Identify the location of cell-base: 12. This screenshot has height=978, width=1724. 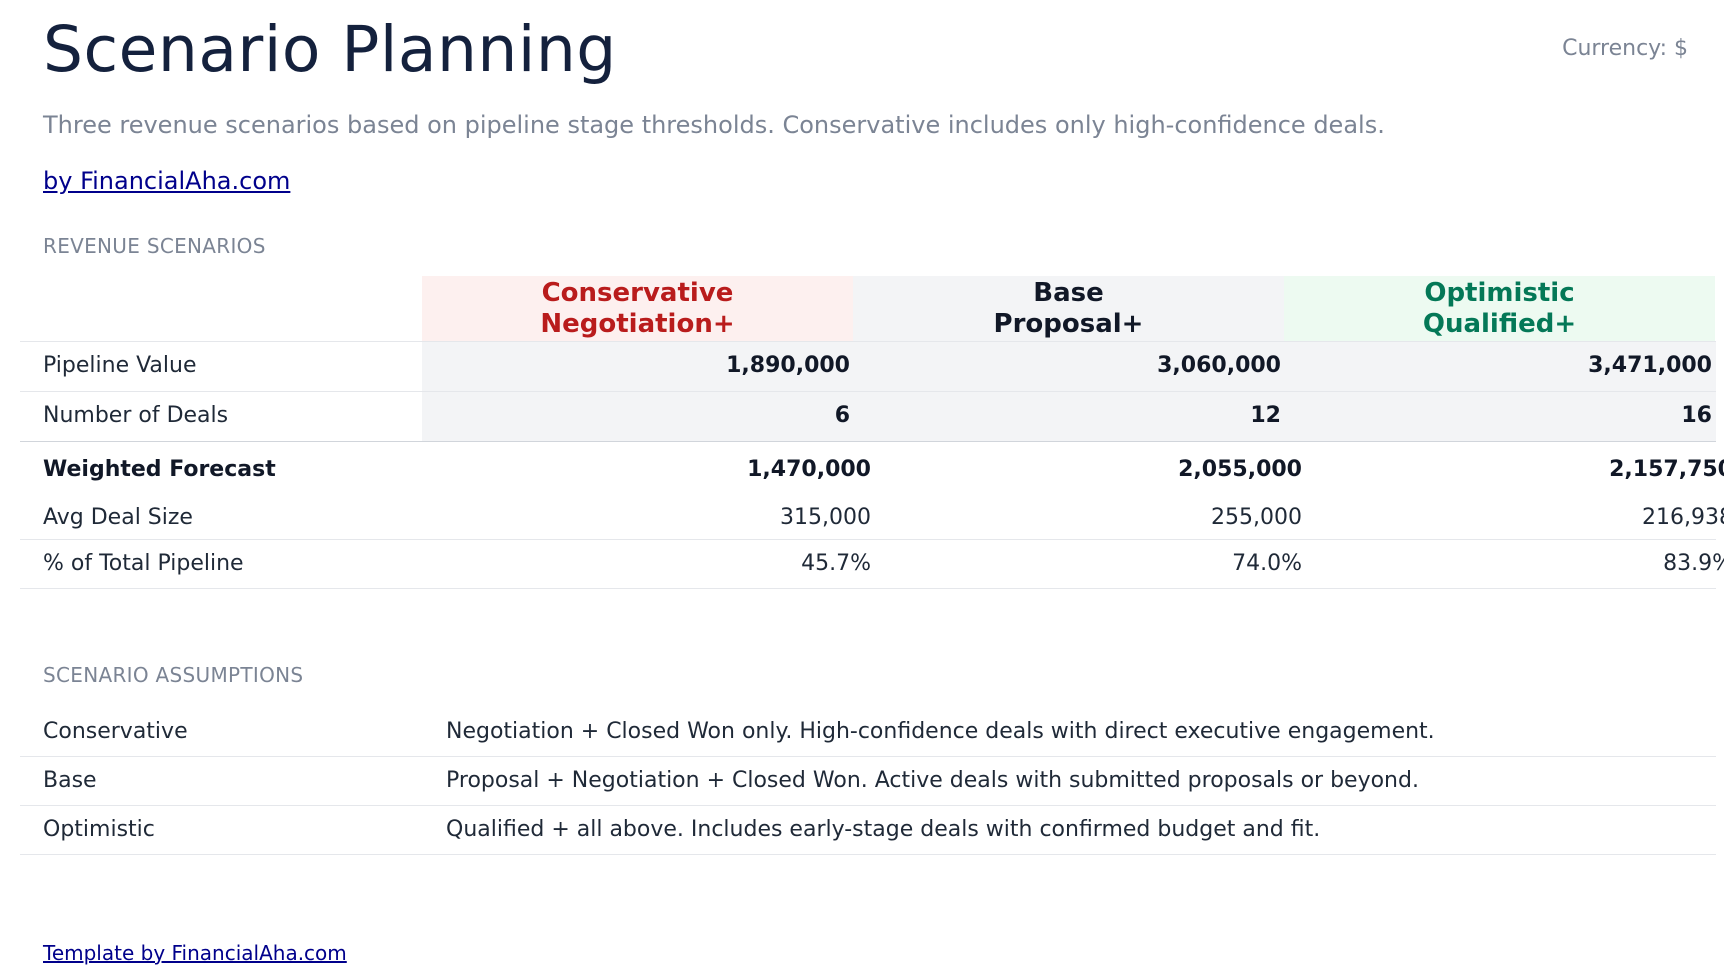
(1265, 415).